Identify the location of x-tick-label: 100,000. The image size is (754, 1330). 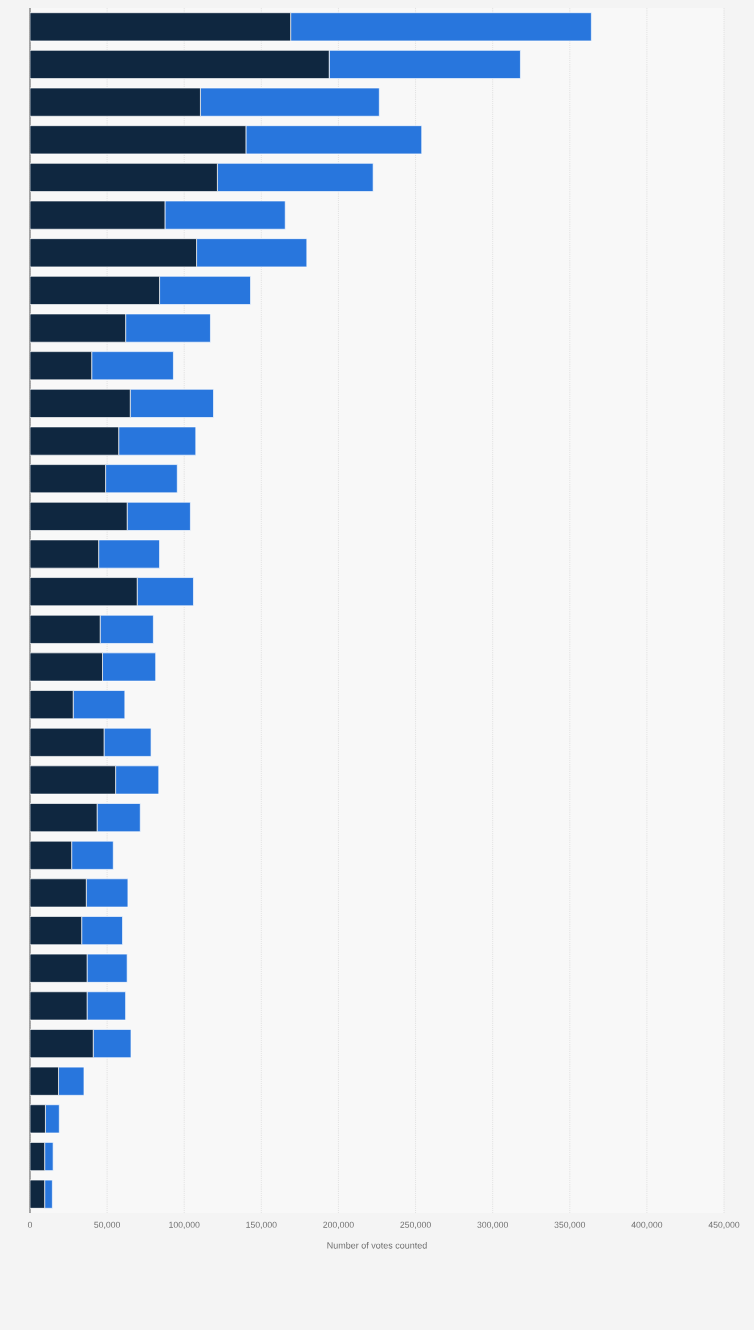
(184, 1225).